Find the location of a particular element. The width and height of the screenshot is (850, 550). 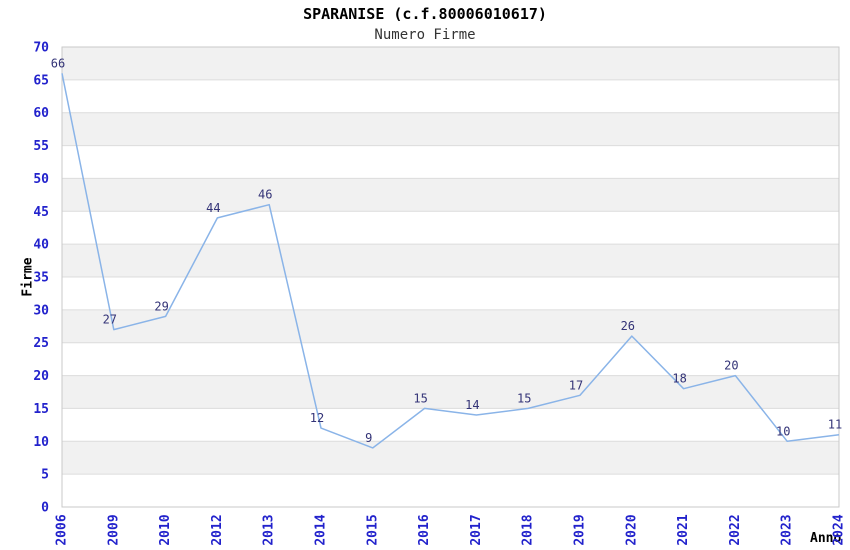

point-label: 27 is located at coordinates (110, 320).